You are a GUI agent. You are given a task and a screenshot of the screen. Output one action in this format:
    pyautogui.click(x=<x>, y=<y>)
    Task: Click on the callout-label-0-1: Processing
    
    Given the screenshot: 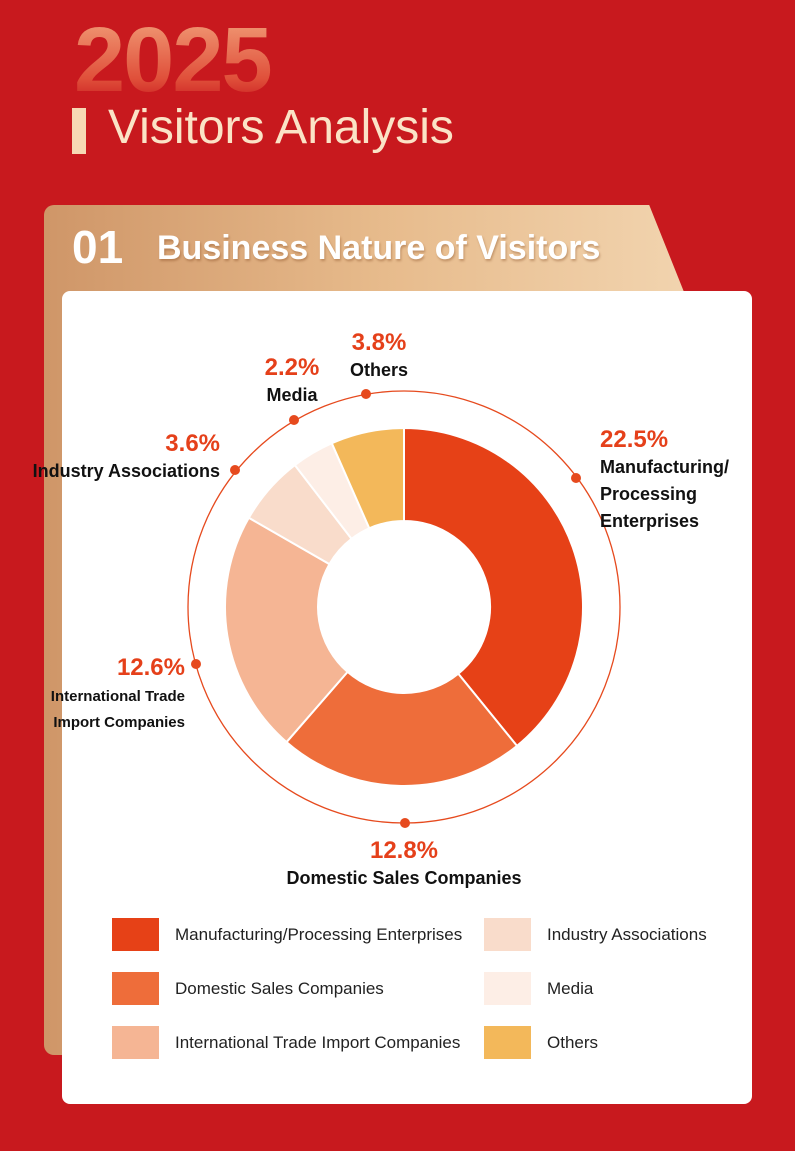 What is the action you would take?
    pyautogui.click(x=648, y=494)
    